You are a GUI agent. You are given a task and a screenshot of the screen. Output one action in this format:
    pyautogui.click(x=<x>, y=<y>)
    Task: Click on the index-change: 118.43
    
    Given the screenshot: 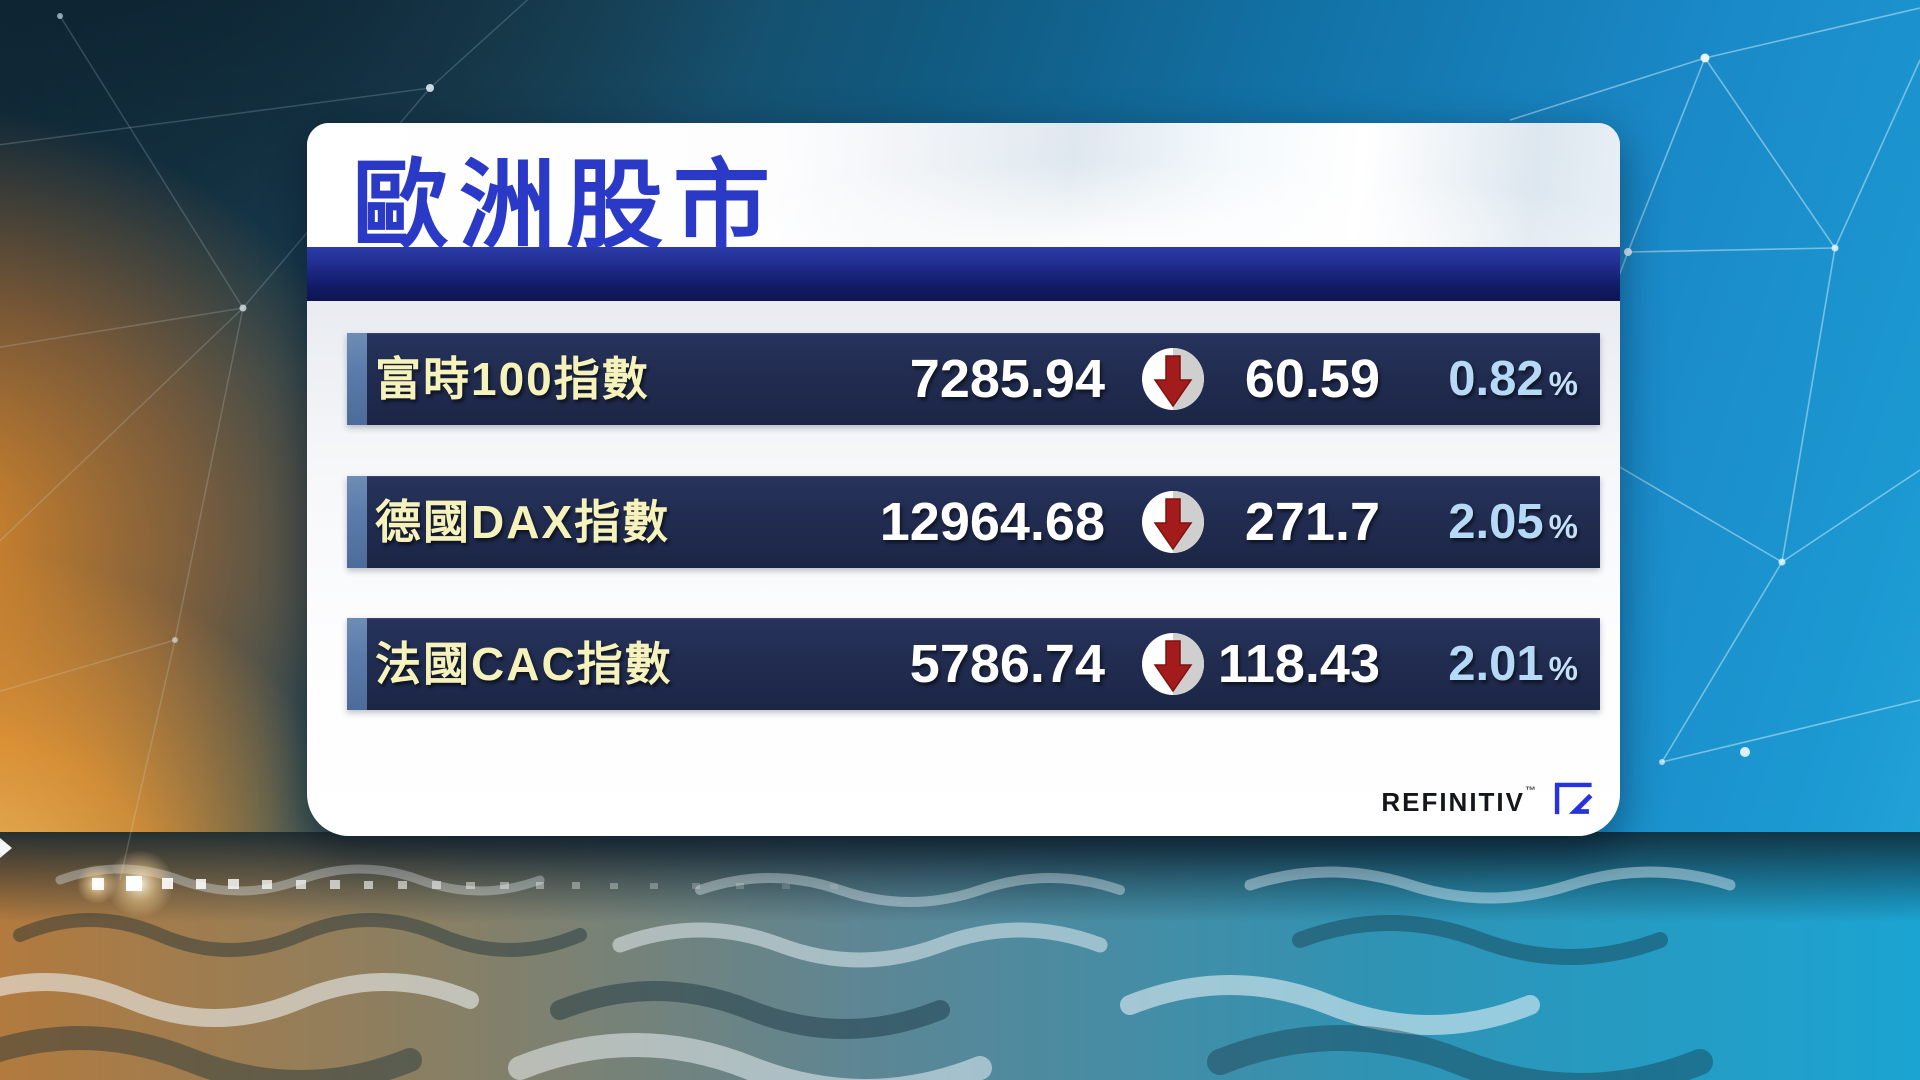 What is the action you would take?
    pyautogui.click(x=1298, y=664)
    